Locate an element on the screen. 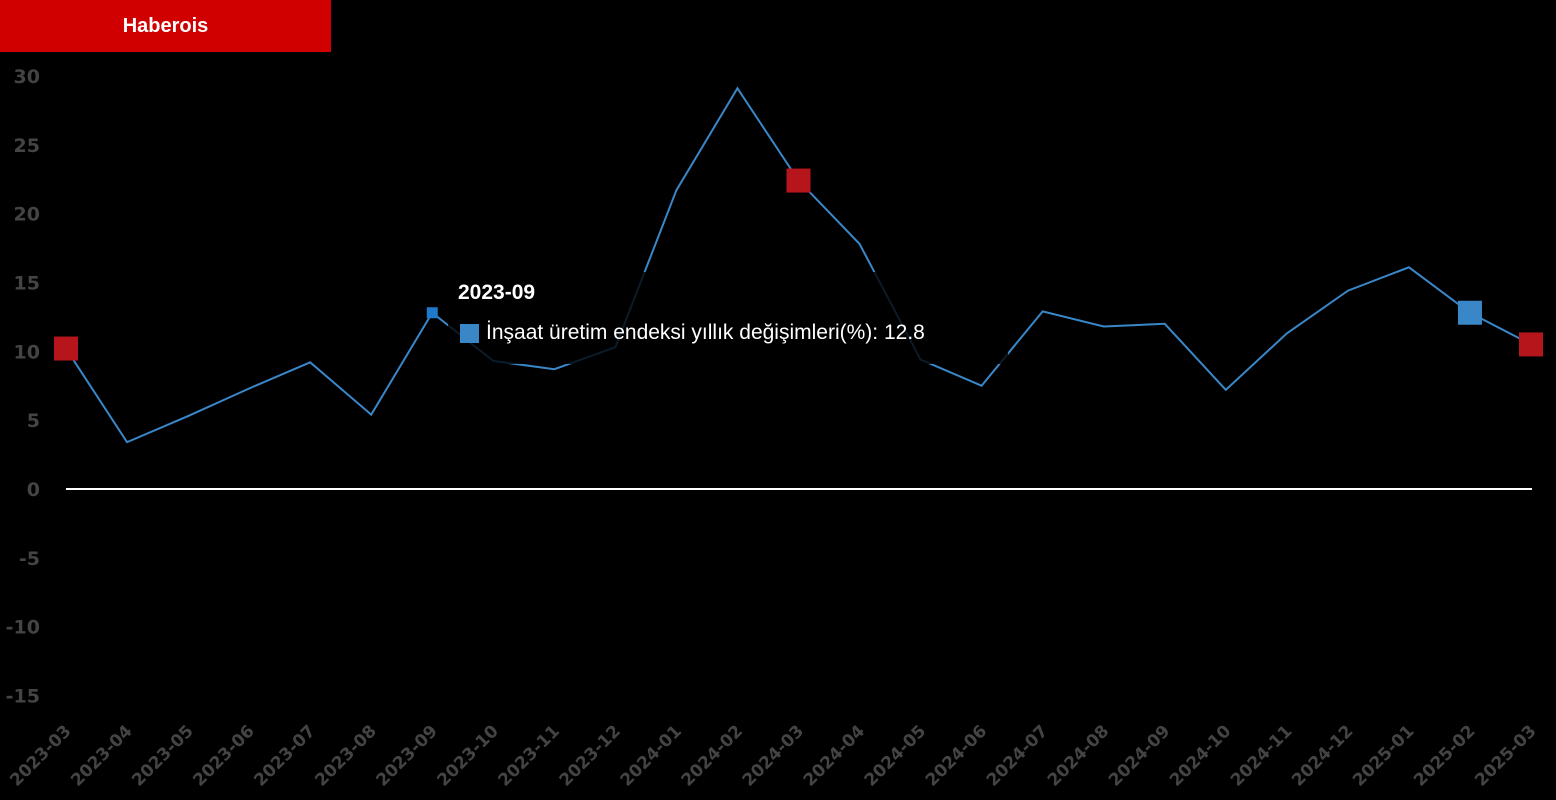  y-tick-label: 25 is located at coordinates (27, 146).